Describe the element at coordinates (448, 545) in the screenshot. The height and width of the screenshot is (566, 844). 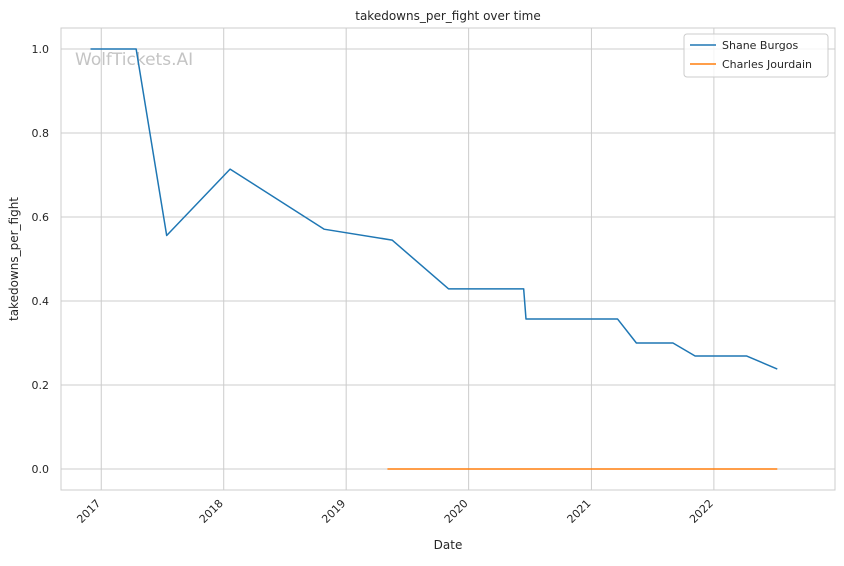
I see `x-axis-label: Date` at that location.